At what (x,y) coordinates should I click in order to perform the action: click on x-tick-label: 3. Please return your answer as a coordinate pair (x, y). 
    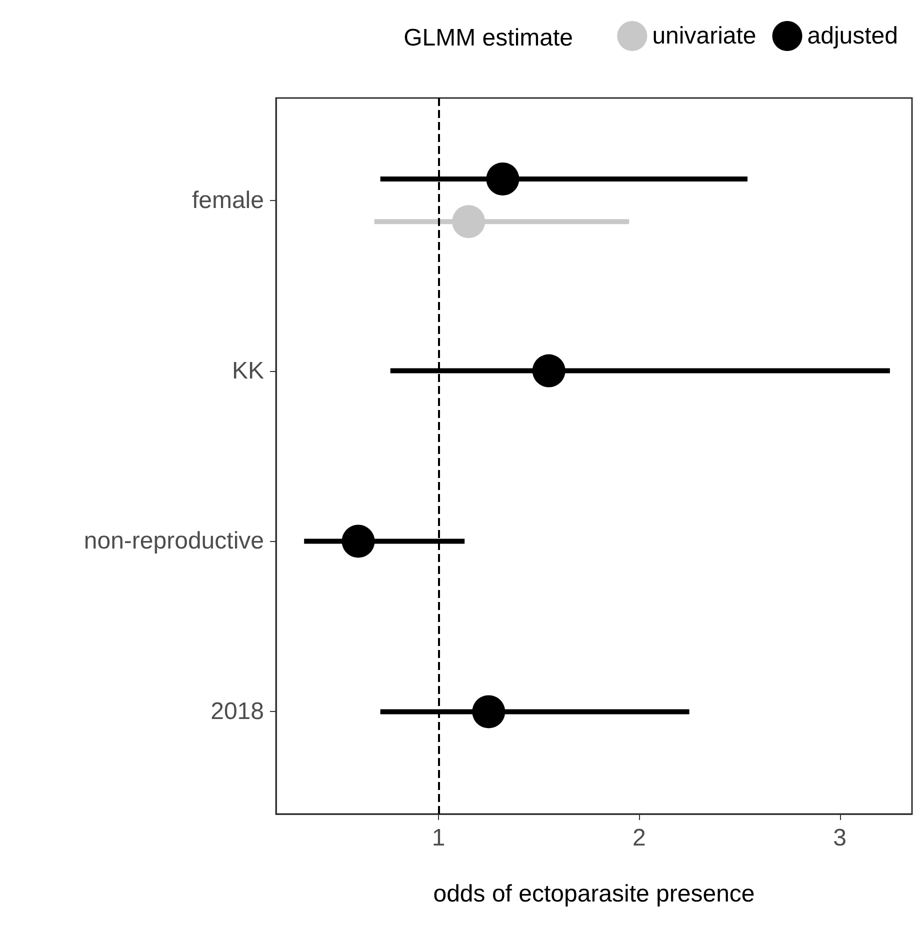
    Looking at the image, I should click on (839, 838).